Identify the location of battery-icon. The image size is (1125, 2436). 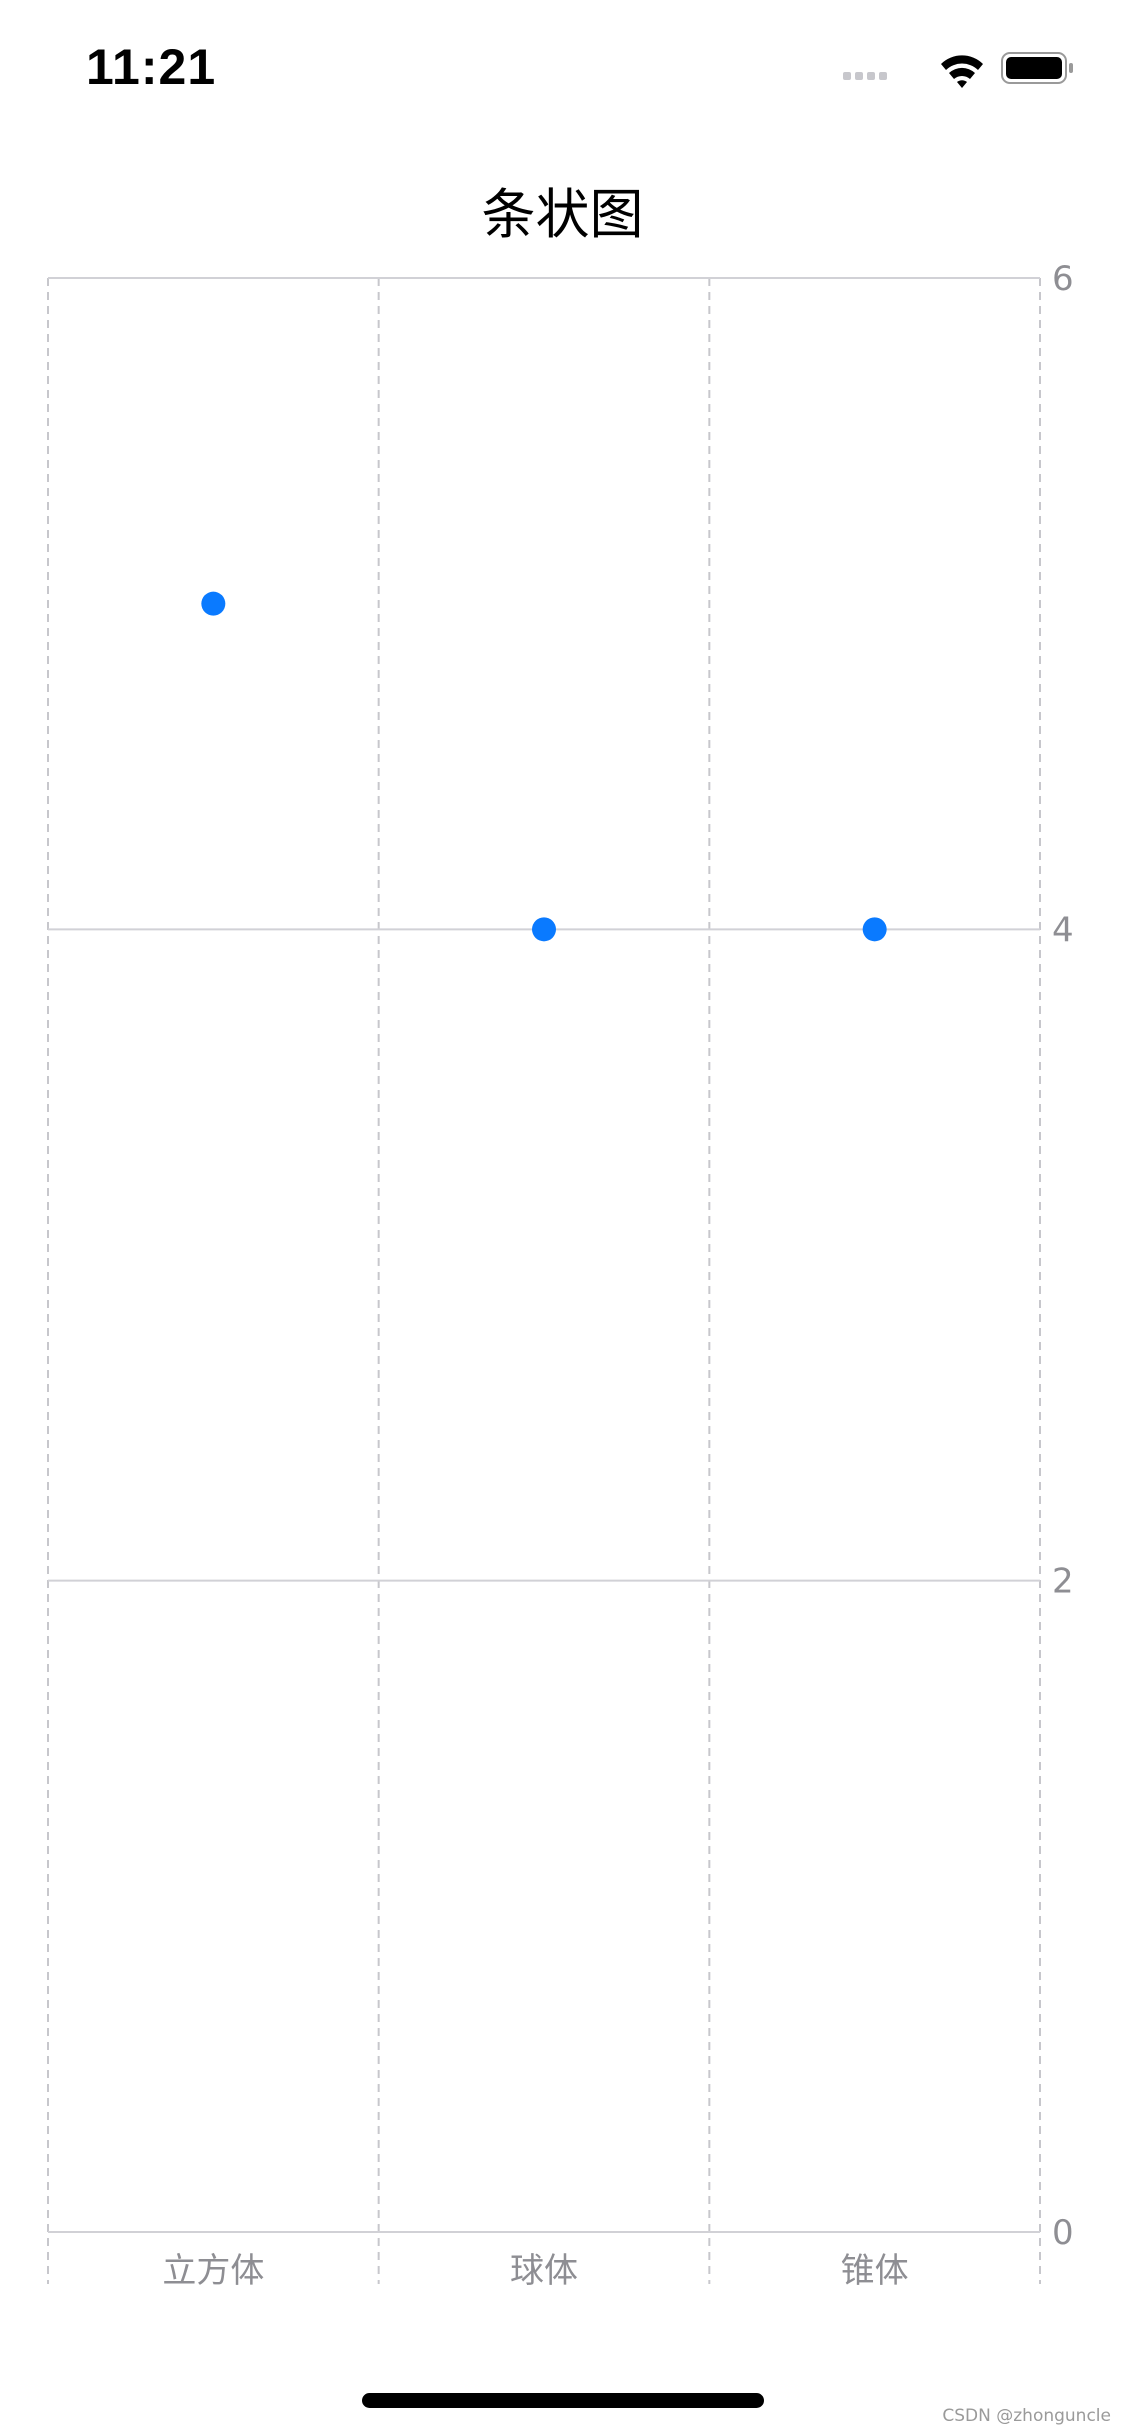
(1037, 68).